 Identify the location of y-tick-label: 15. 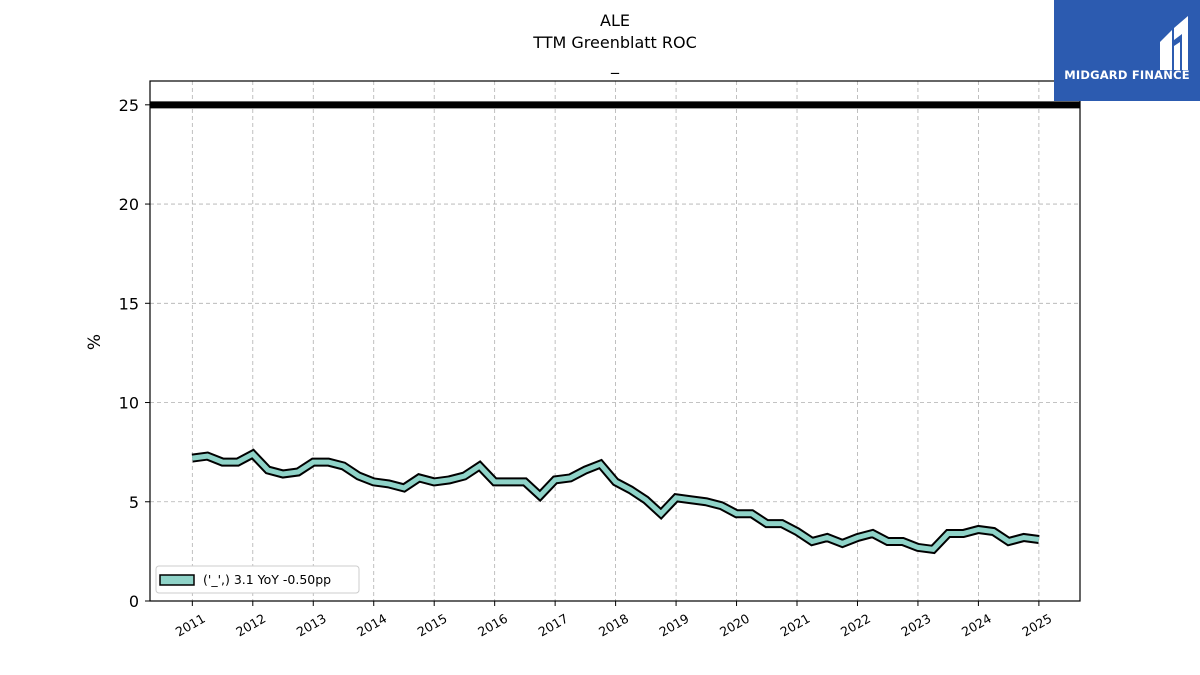
(129, 303).